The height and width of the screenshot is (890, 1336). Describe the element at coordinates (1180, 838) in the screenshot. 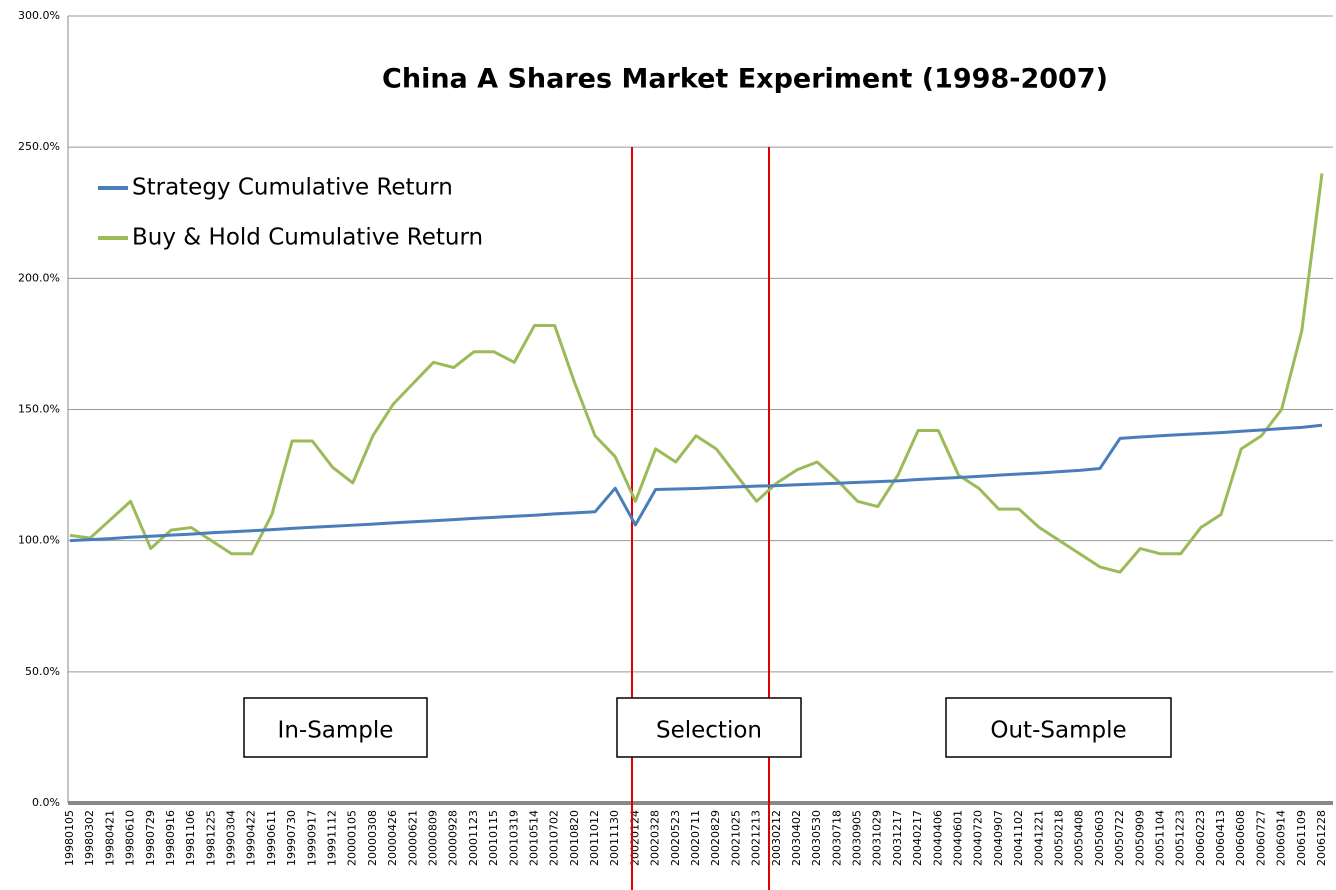

I see `x-tick-label: 20051223` at that location.